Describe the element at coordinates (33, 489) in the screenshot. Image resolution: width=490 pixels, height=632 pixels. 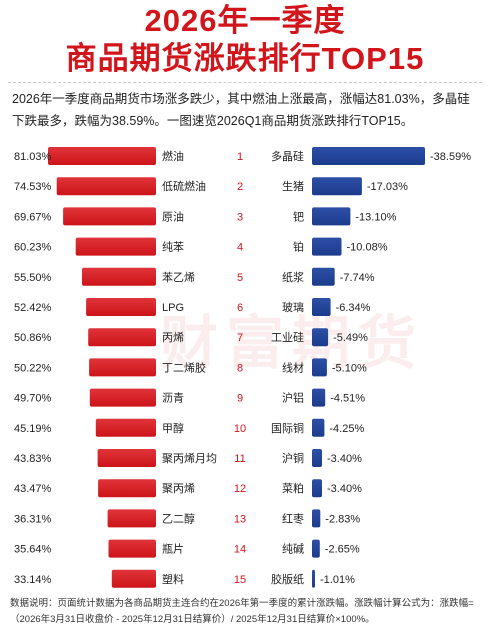
I see `gain-value-label: 43.47%` at that location.